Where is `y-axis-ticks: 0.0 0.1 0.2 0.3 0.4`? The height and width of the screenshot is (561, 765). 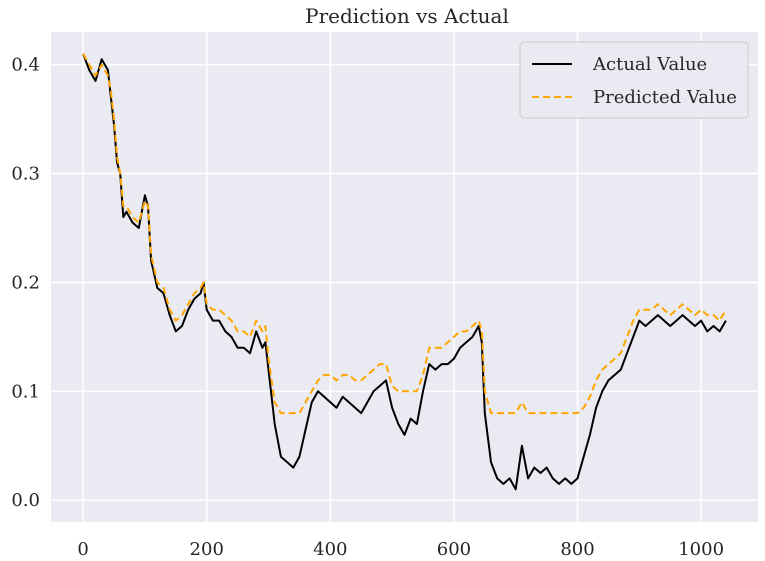
y-axis-ticks: 0.0 0.1 0.2 0.3 0.4 is located at coordinates (25, 283).